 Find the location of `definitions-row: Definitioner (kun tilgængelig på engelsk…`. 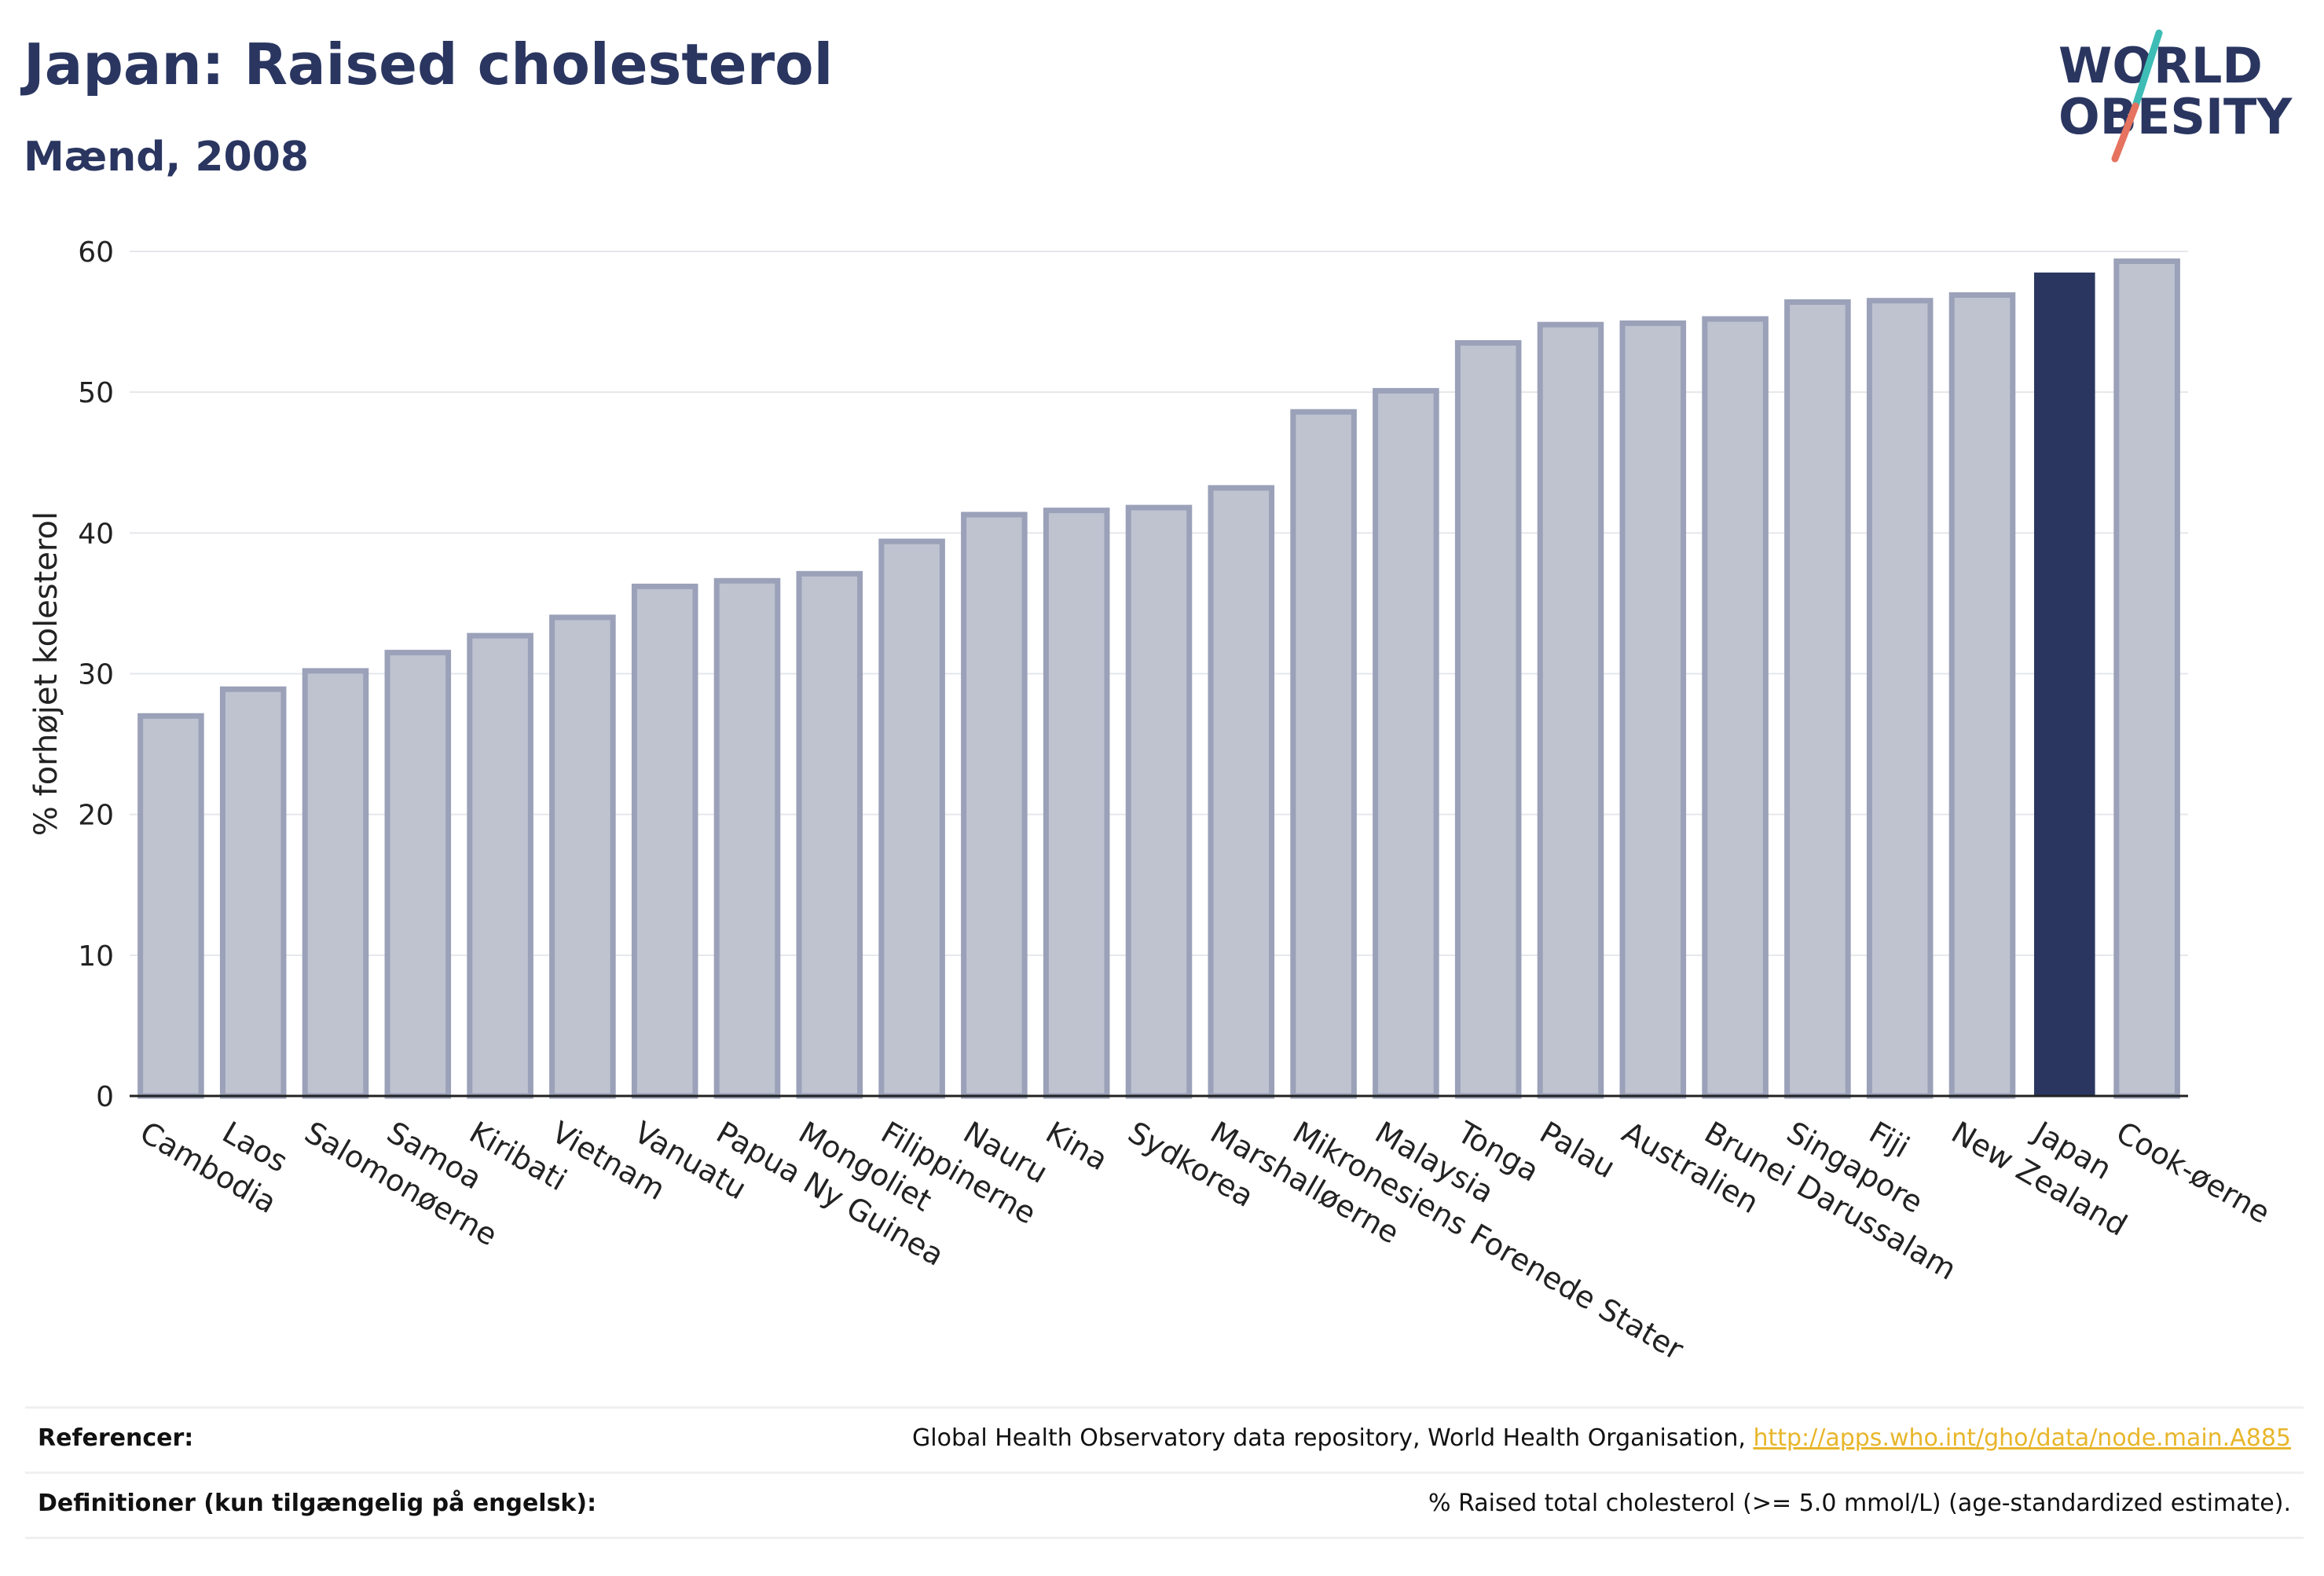

definitions-row: Definitioner (kun tilgængelig på engelsk… is located at coordinates (1164, 1505).